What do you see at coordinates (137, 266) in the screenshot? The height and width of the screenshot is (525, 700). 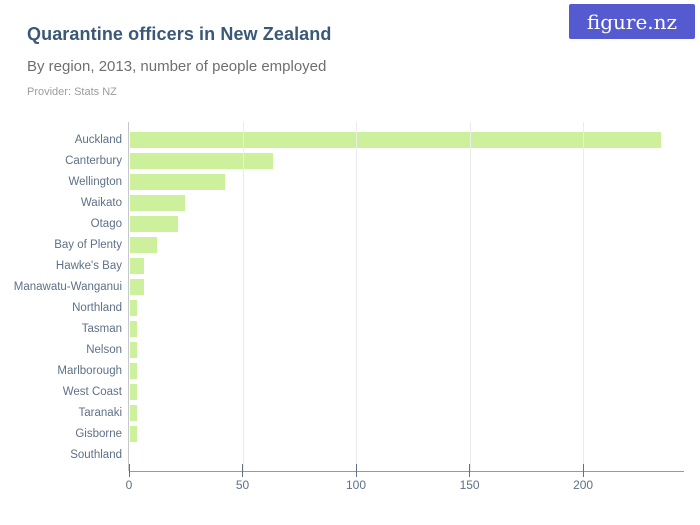 I see `bar-hawke-s-bay` at bounding box center [137, 266].